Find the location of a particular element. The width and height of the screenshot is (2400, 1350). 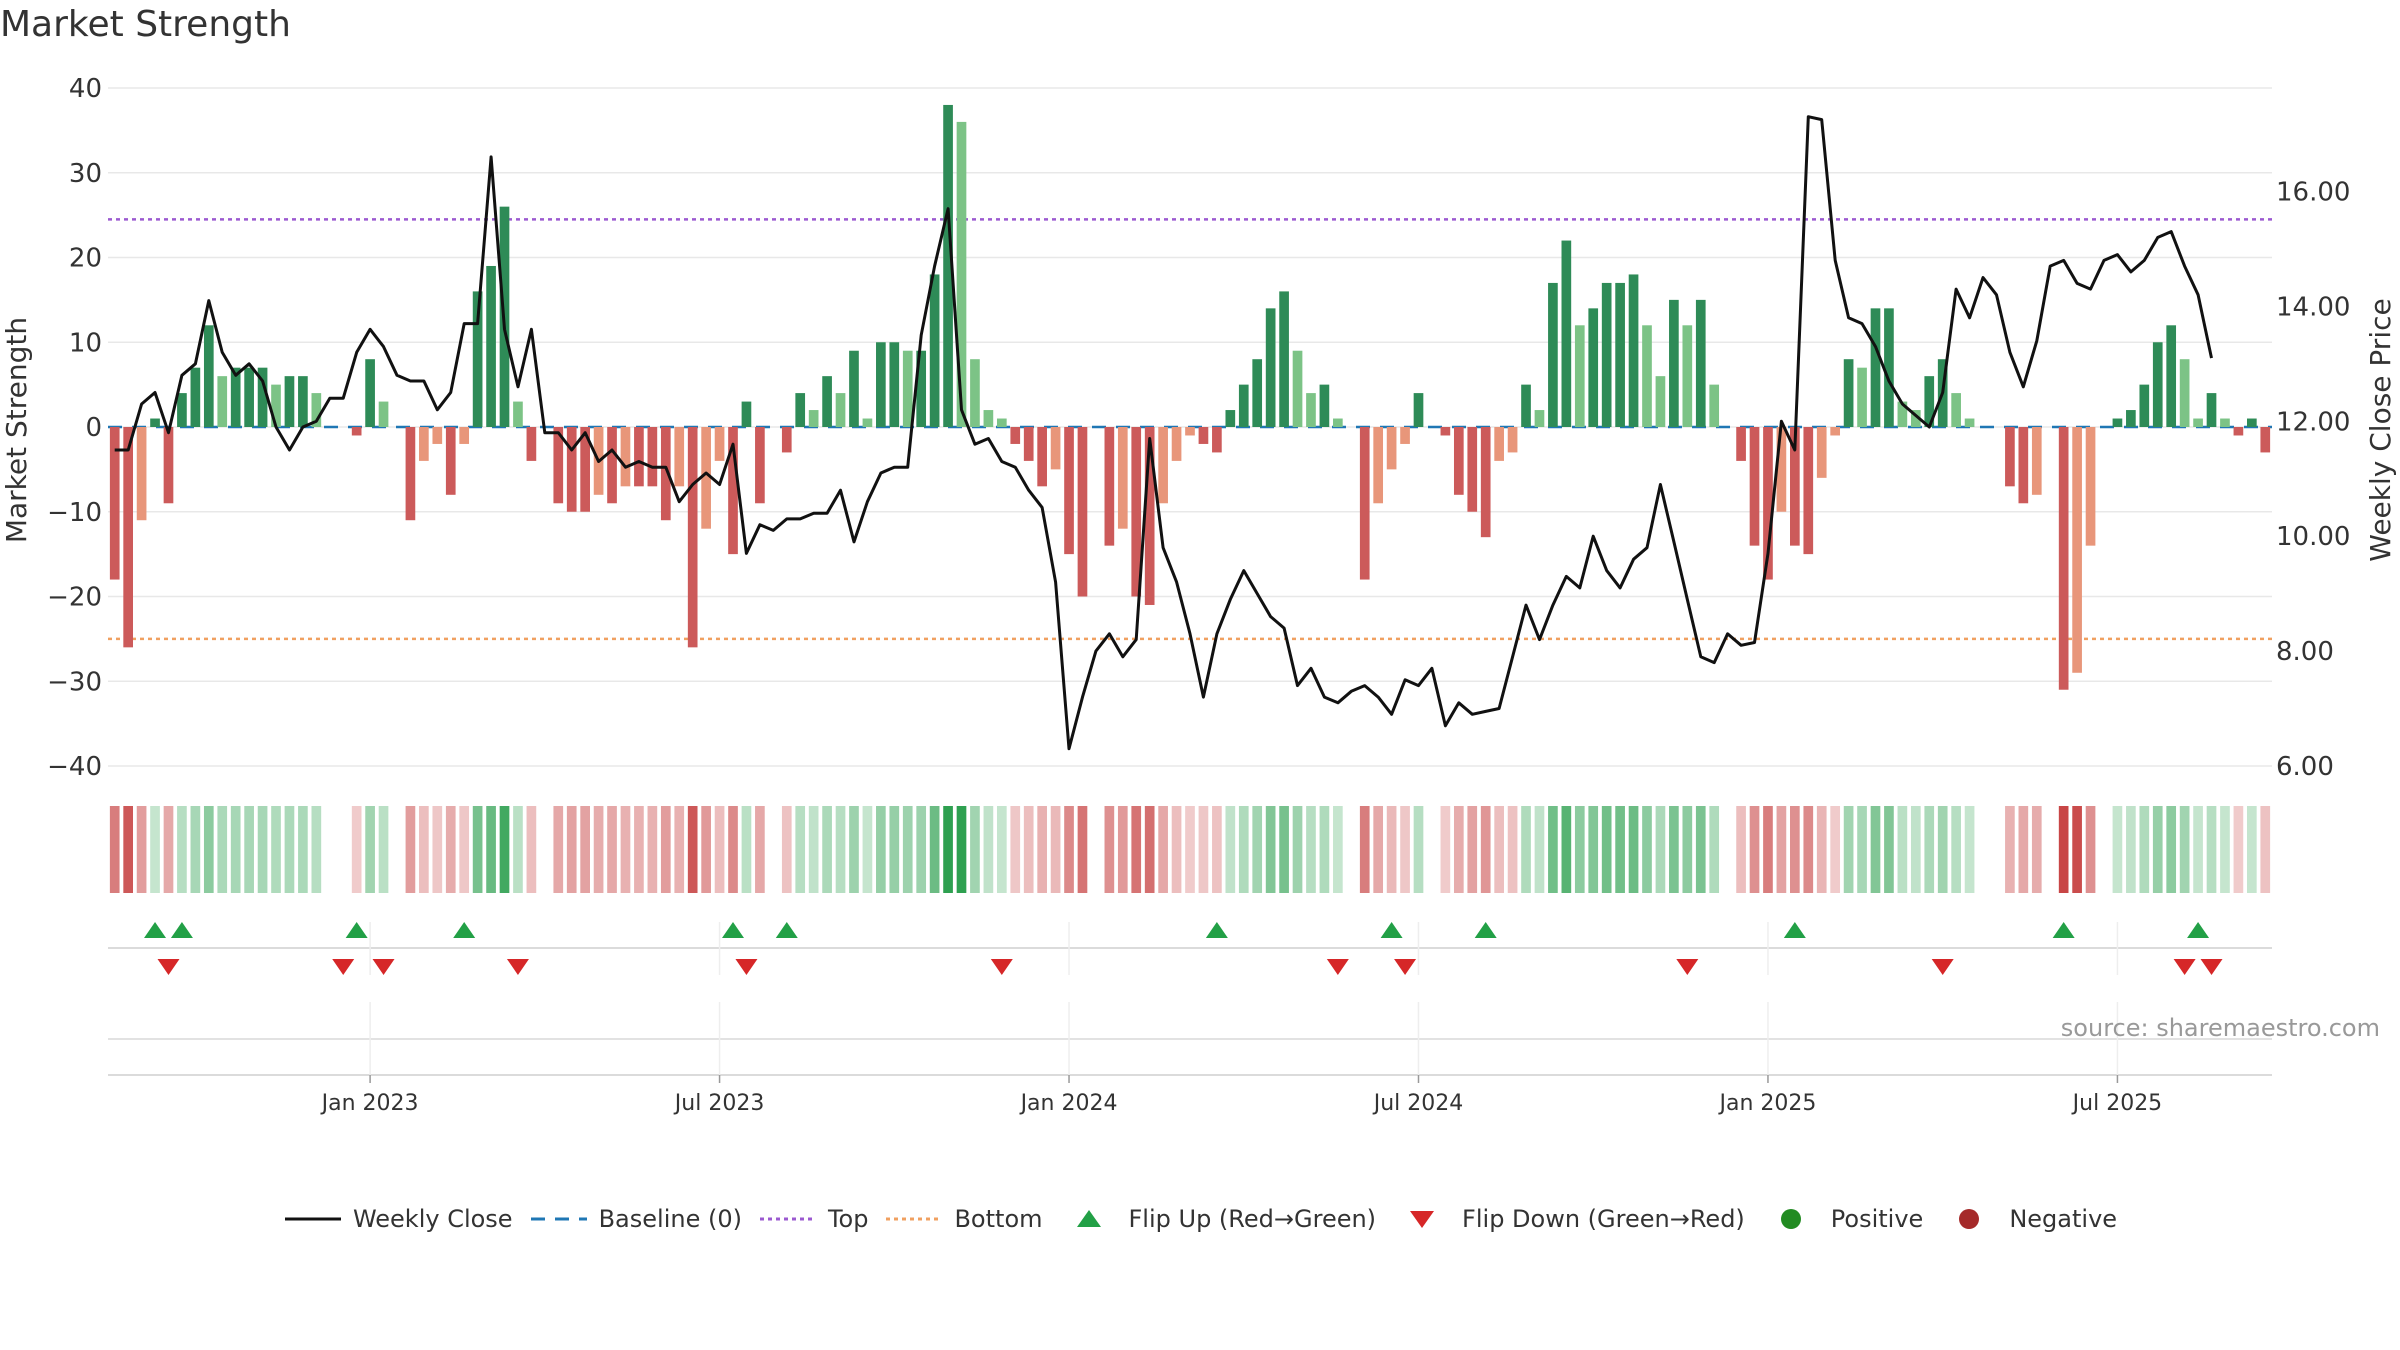

legend-item-positive: Positive is located at coordinates (1842, 1219).